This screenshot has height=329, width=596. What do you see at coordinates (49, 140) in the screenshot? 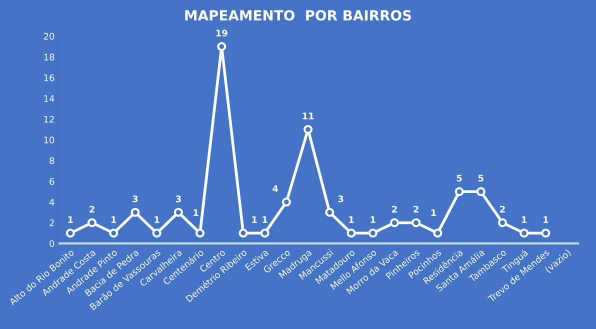
I see `y-tick-label: 10` at bounding box center [49, 140].